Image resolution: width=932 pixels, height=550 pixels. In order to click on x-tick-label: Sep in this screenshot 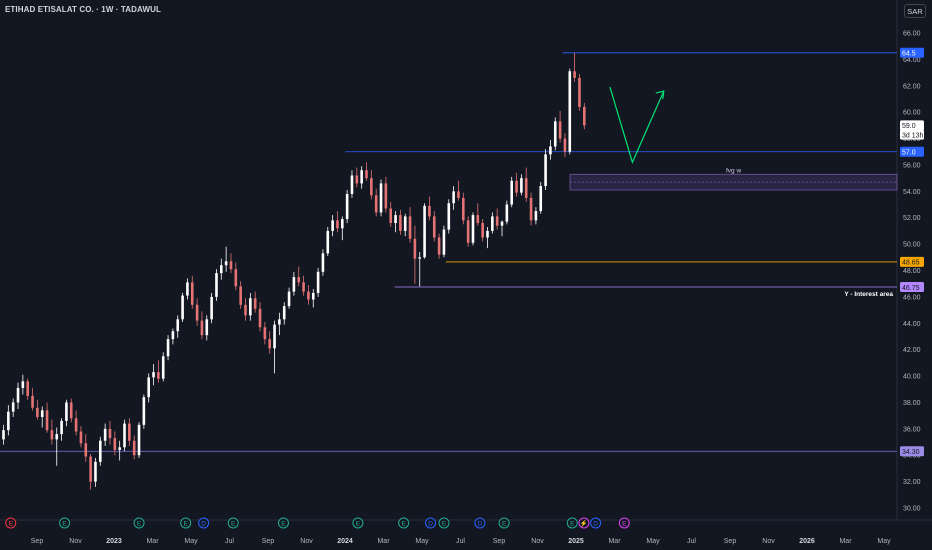, I will do `click(499, 541)`.